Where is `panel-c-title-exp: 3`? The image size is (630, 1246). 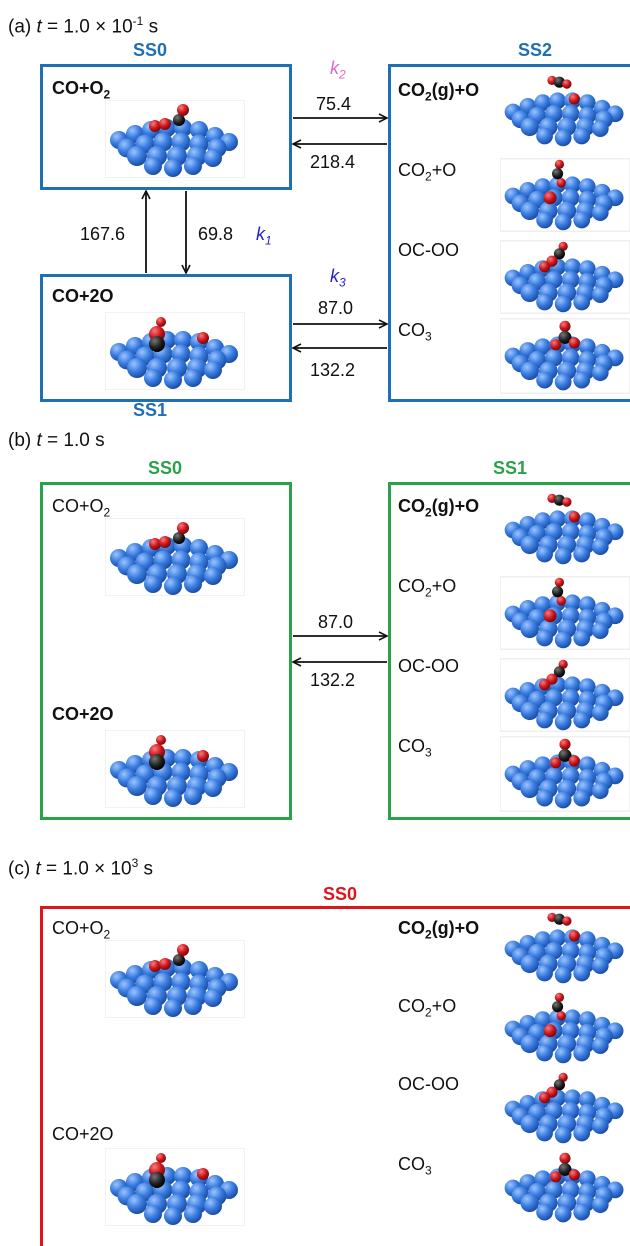 panel-c-title-exp: 3 is located at coordinates (135, 863).